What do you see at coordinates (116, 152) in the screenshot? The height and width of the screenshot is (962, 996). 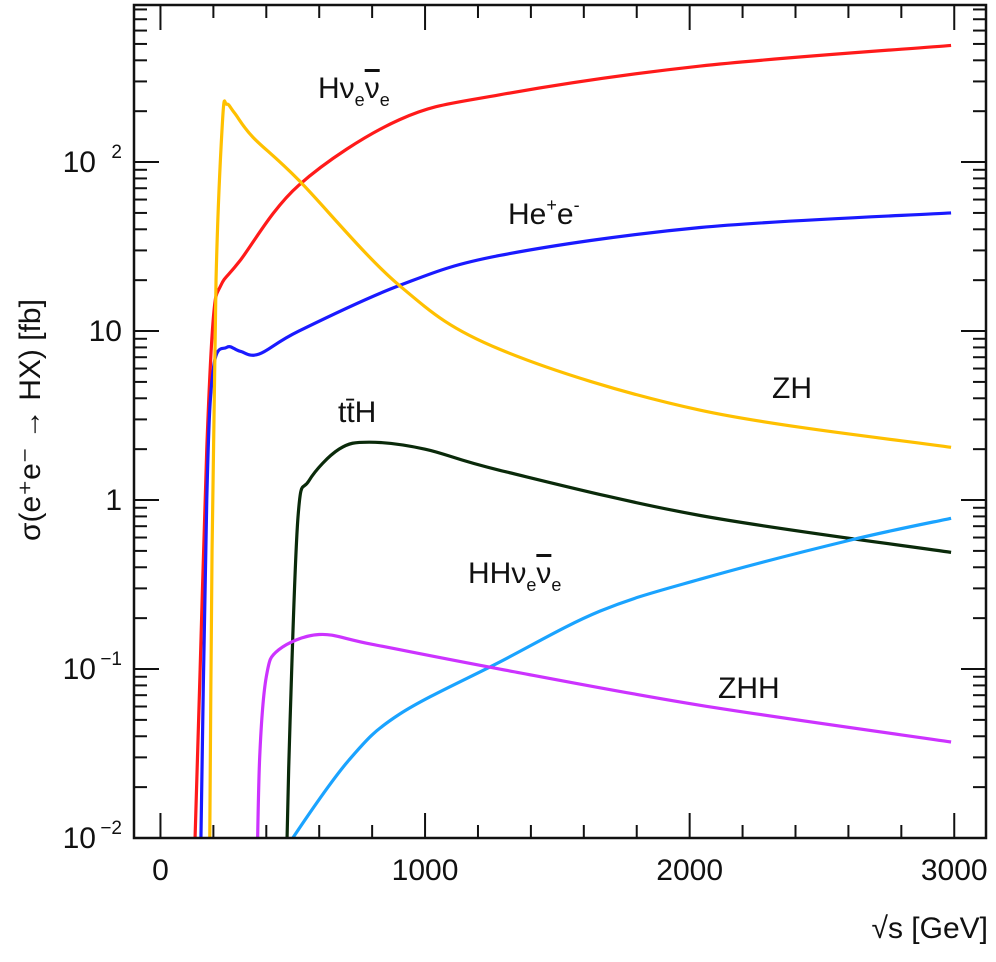 I see `y-tick-exponent: 2` at bounding box center [116, 152].